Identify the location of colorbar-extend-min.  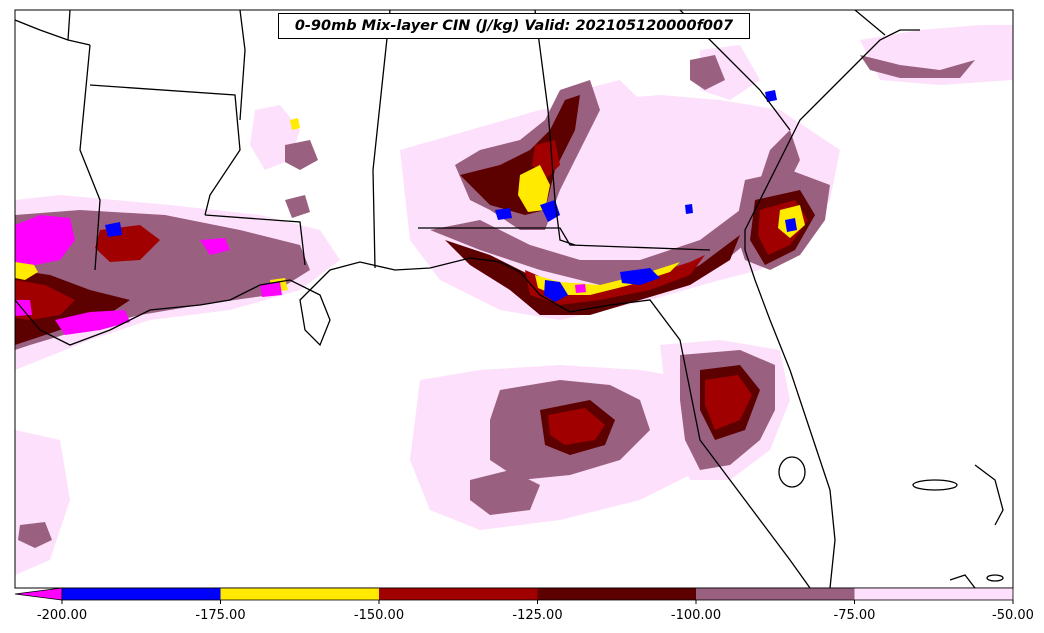
(38, 594).